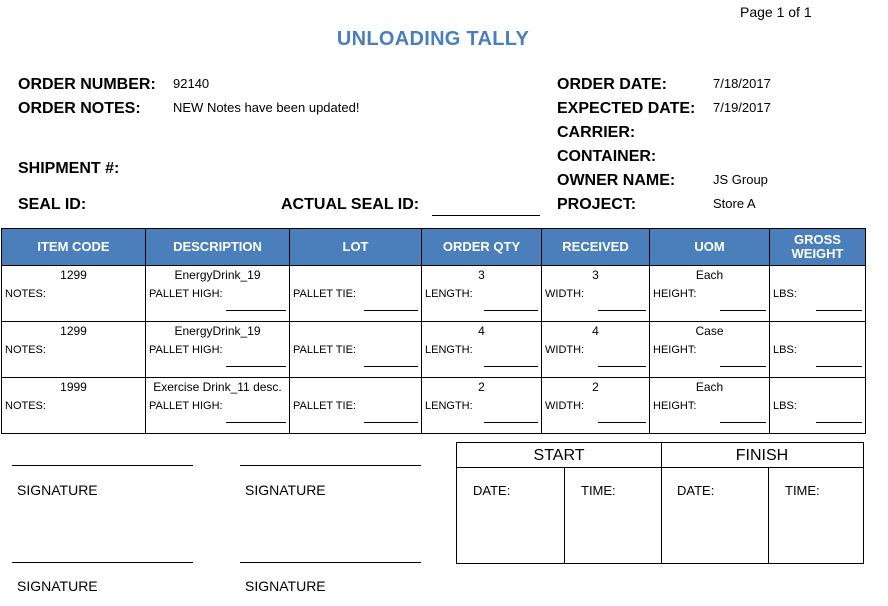  I want to click on received-cell: 3 WIDTH:, so click(595, 293).